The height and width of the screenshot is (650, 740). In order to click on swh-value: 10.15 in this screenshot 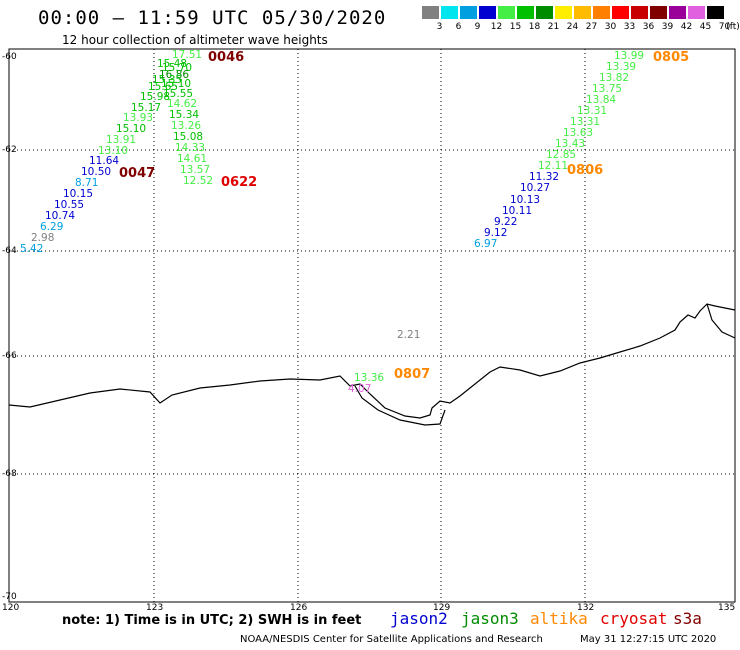, I will do `click(78, 194)`.